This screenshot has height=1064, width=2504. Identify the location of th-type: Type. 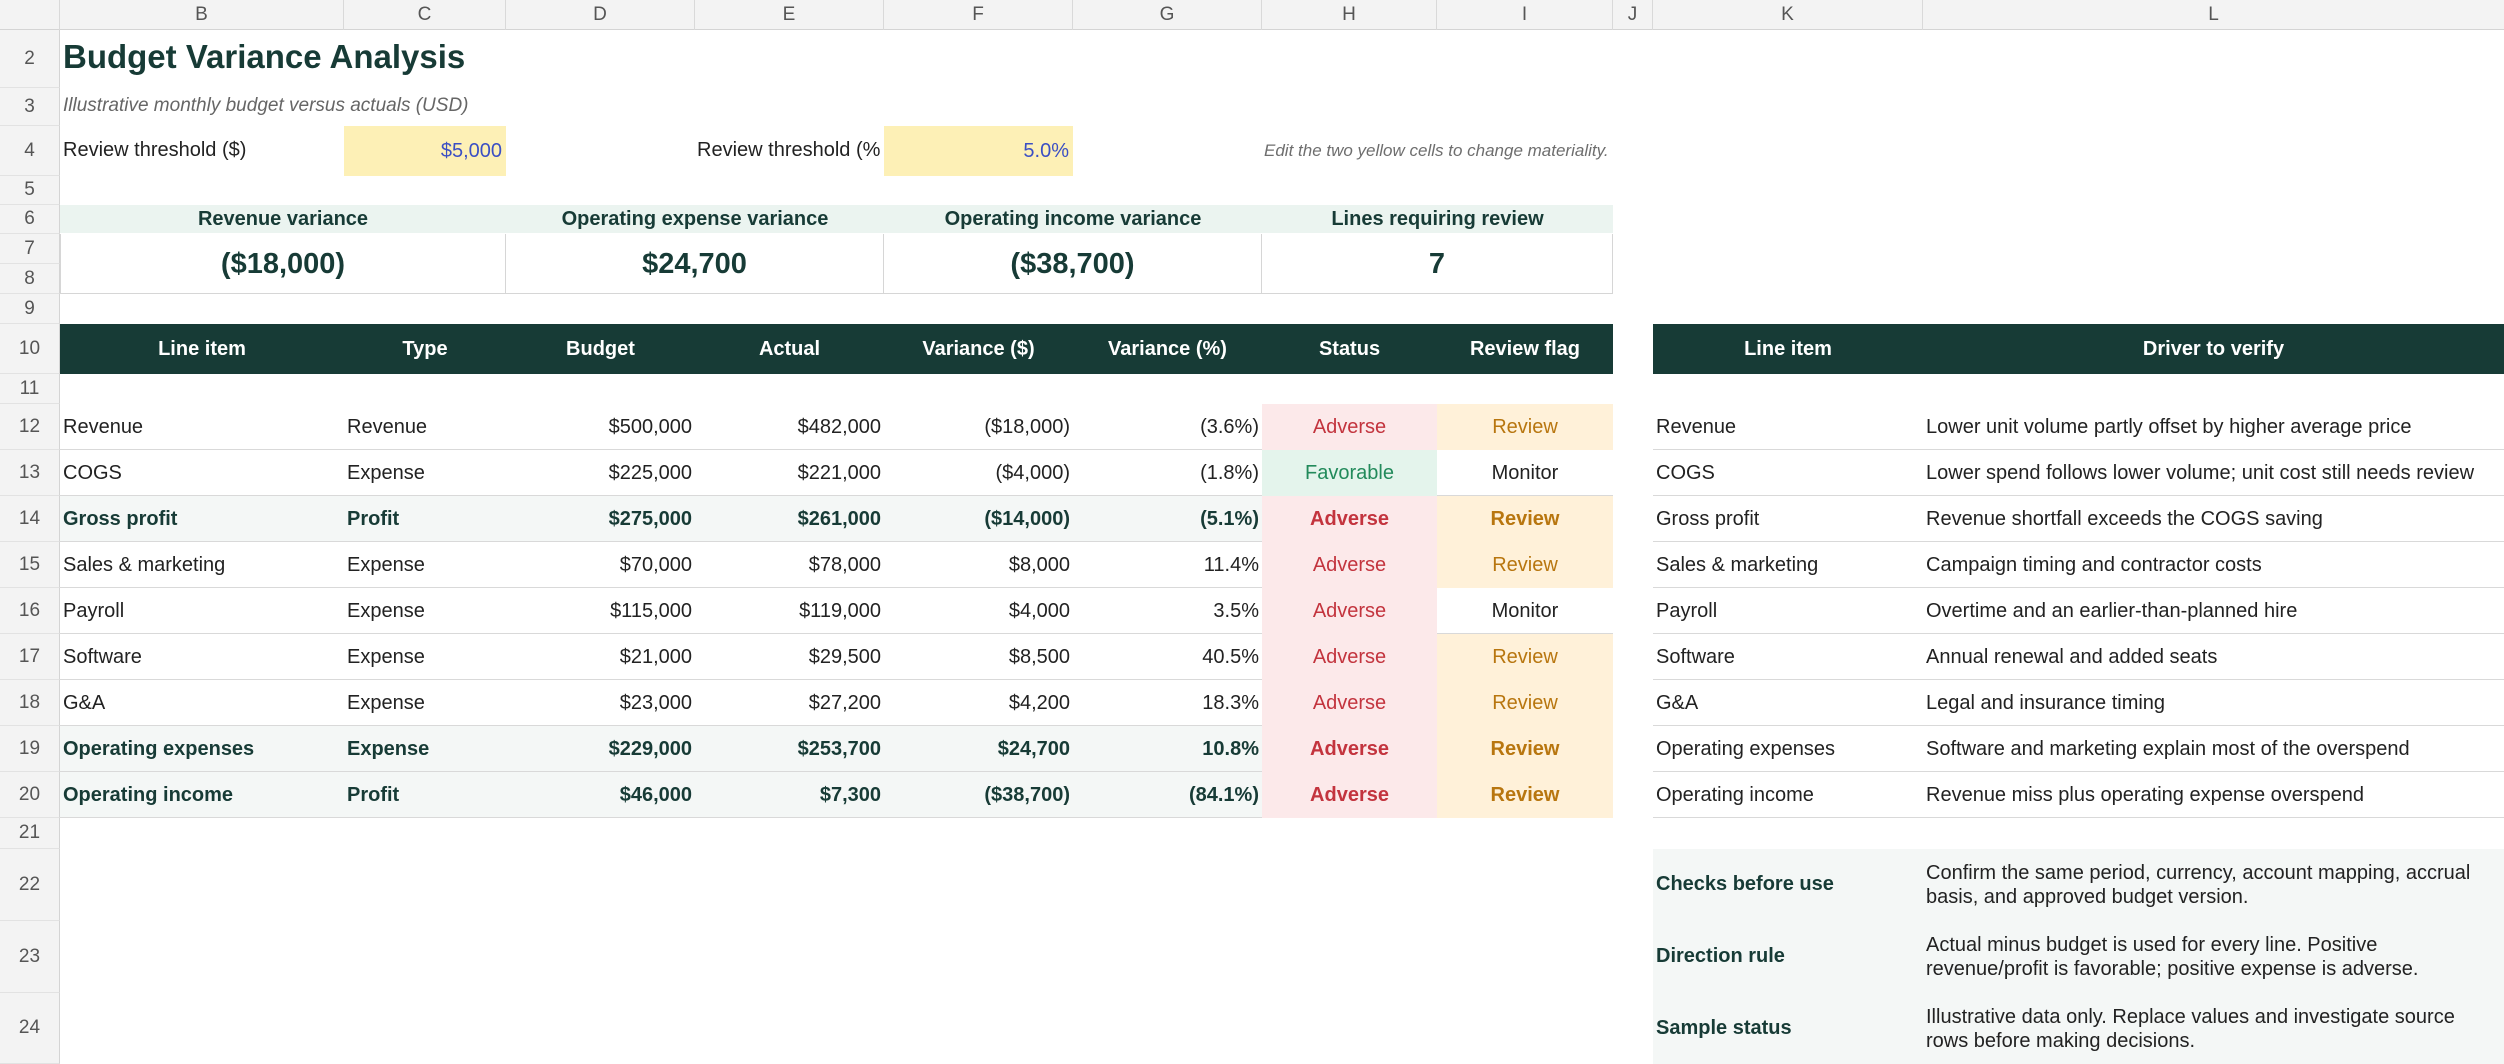
(425, 349).